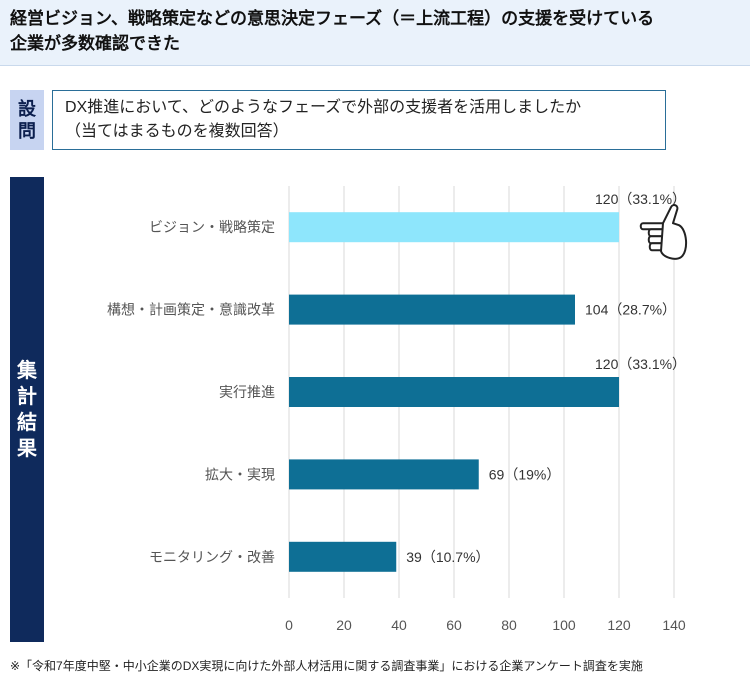 This screenshot has width=750, height=685. I want to click on headline-line-2: 企業が多数確認できた, so click(95, 43).